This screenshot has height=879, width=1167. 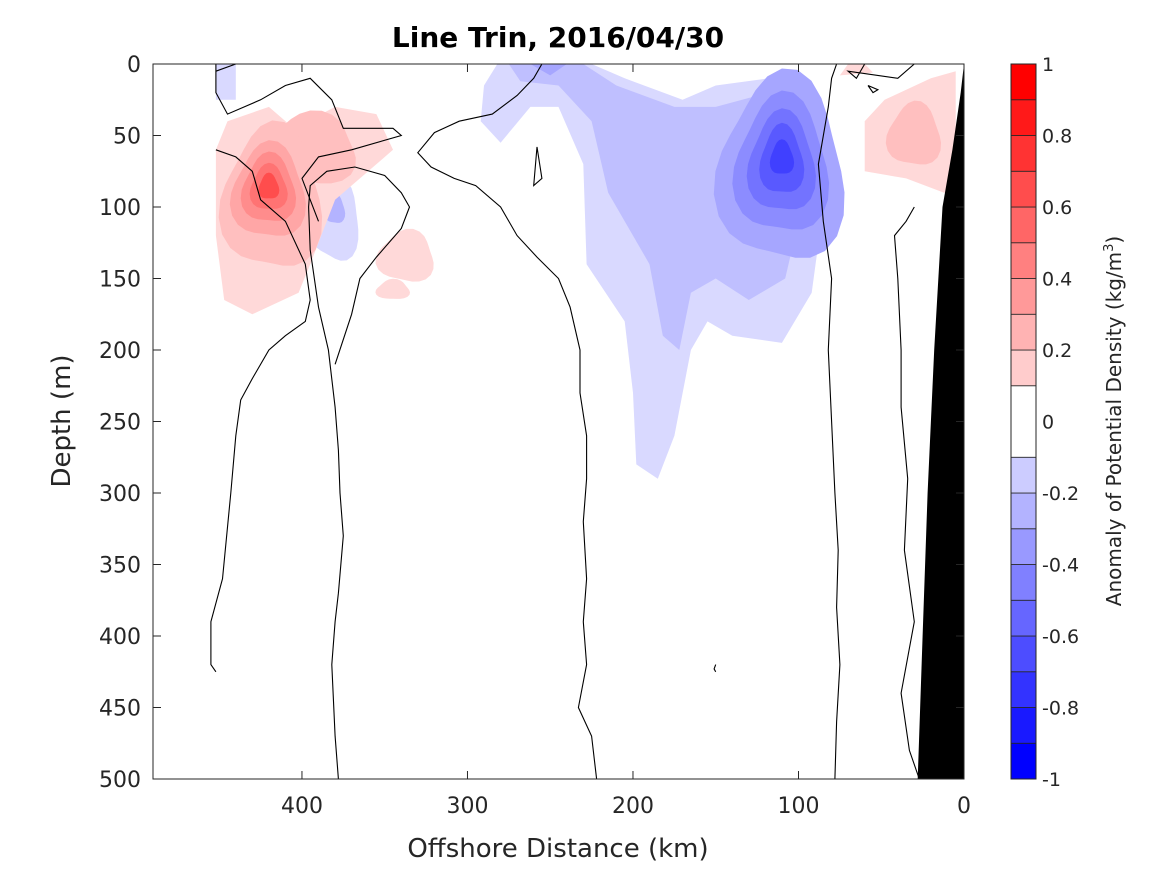 I want to click on y-tick-label: 500, so click(x=120, y=780).